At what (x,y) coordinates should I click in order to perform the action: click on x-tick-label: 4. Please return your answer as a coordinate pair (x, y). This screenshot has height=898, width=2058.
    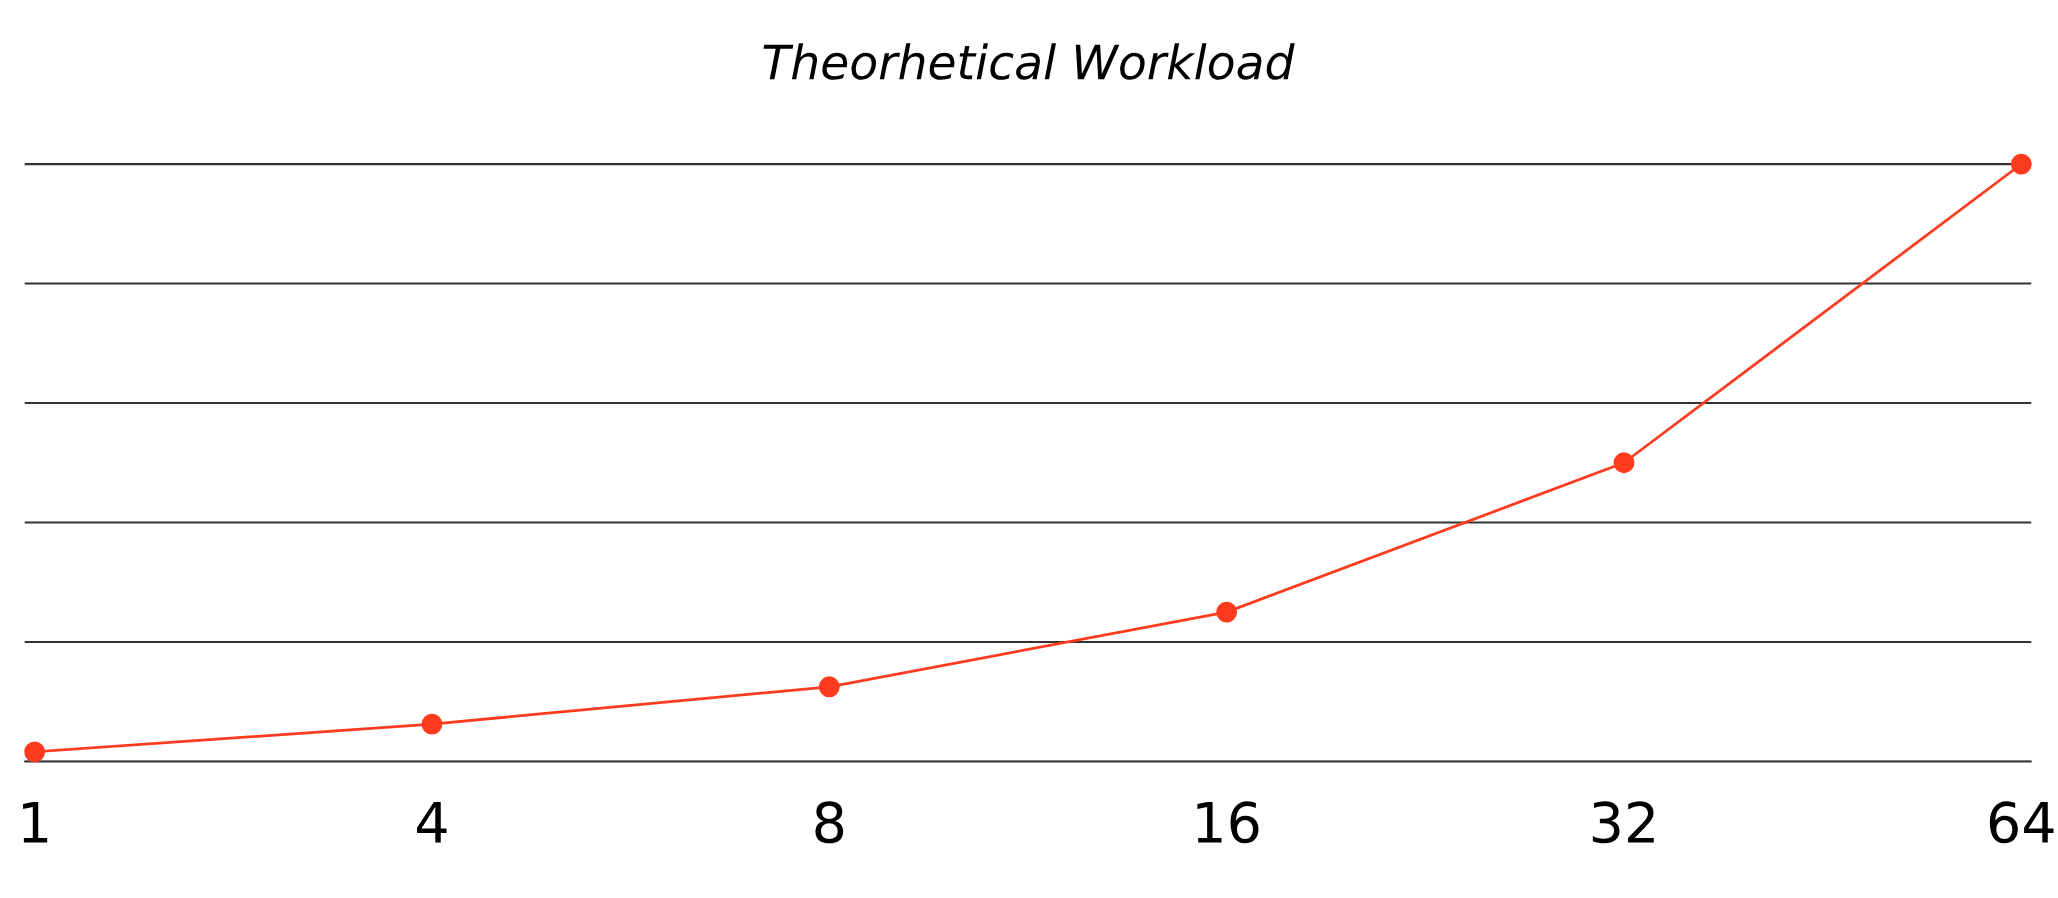
    Looking at the image, I should click on (432, 822).